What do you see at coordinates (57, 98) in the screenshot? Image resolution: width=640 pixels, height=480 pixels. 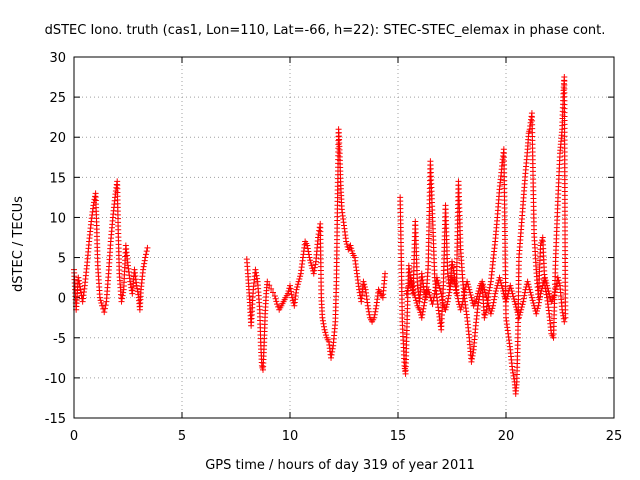 I see `y-tick-label: 25` at bounding box center [57, 98].